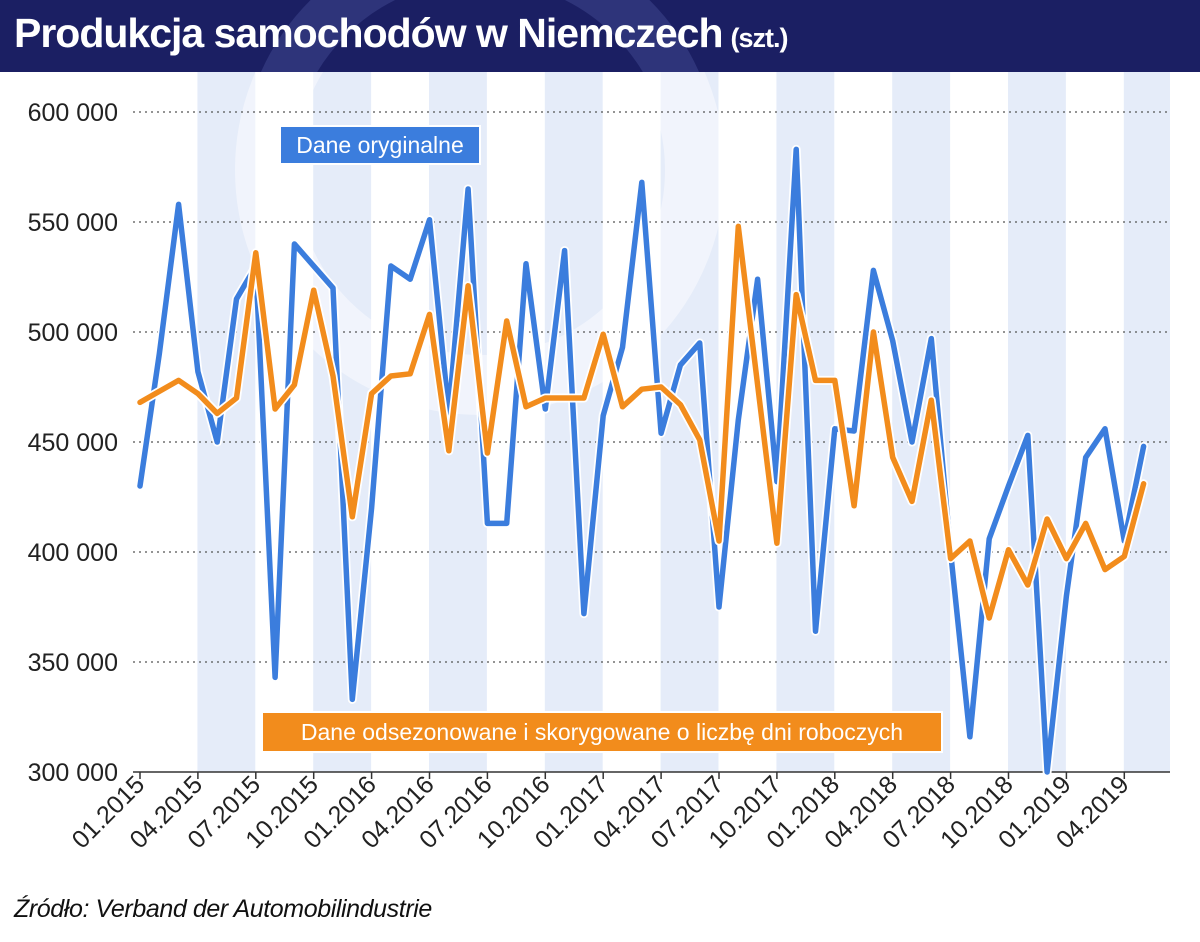  I want to click on chart-header: Produkcja samochodów w Niemczech (szt.), so click(600, 36).